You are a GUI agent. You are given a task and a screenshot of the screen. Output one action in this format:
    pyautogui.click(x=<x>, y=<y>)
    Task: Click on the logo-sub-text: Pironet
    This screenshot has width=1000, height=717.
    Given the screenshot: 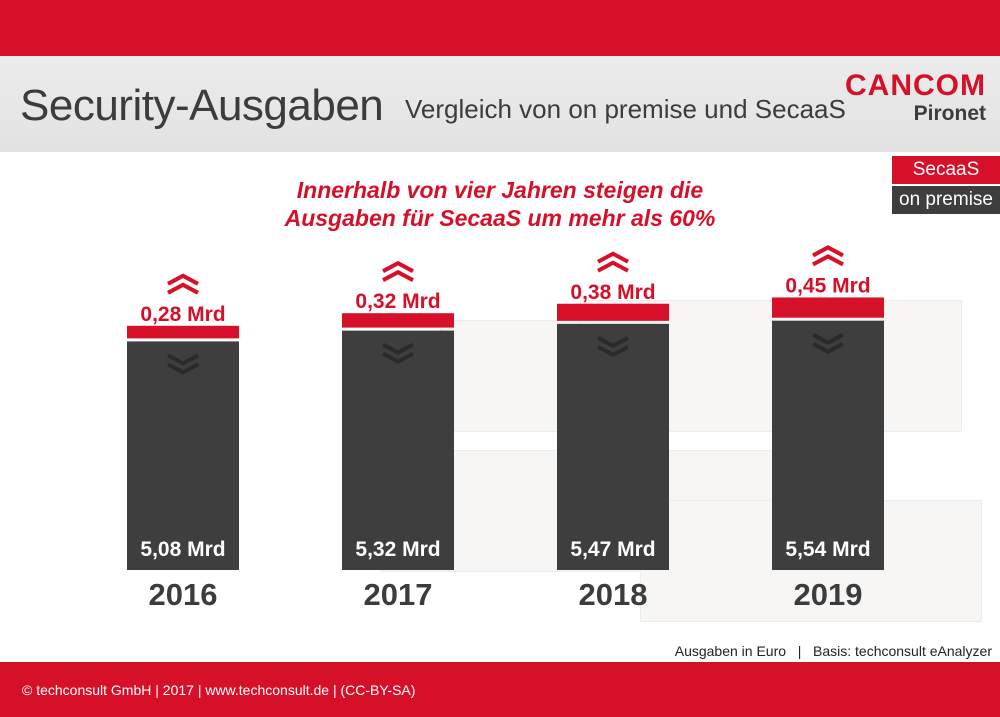 What is the action you would take?
    pyautogui.click(x=949, y=113)
    